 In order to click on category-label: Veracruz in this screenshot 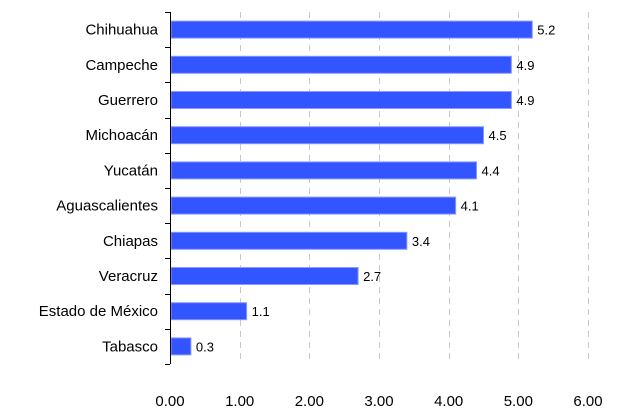, I will do `click(128, 276)`.